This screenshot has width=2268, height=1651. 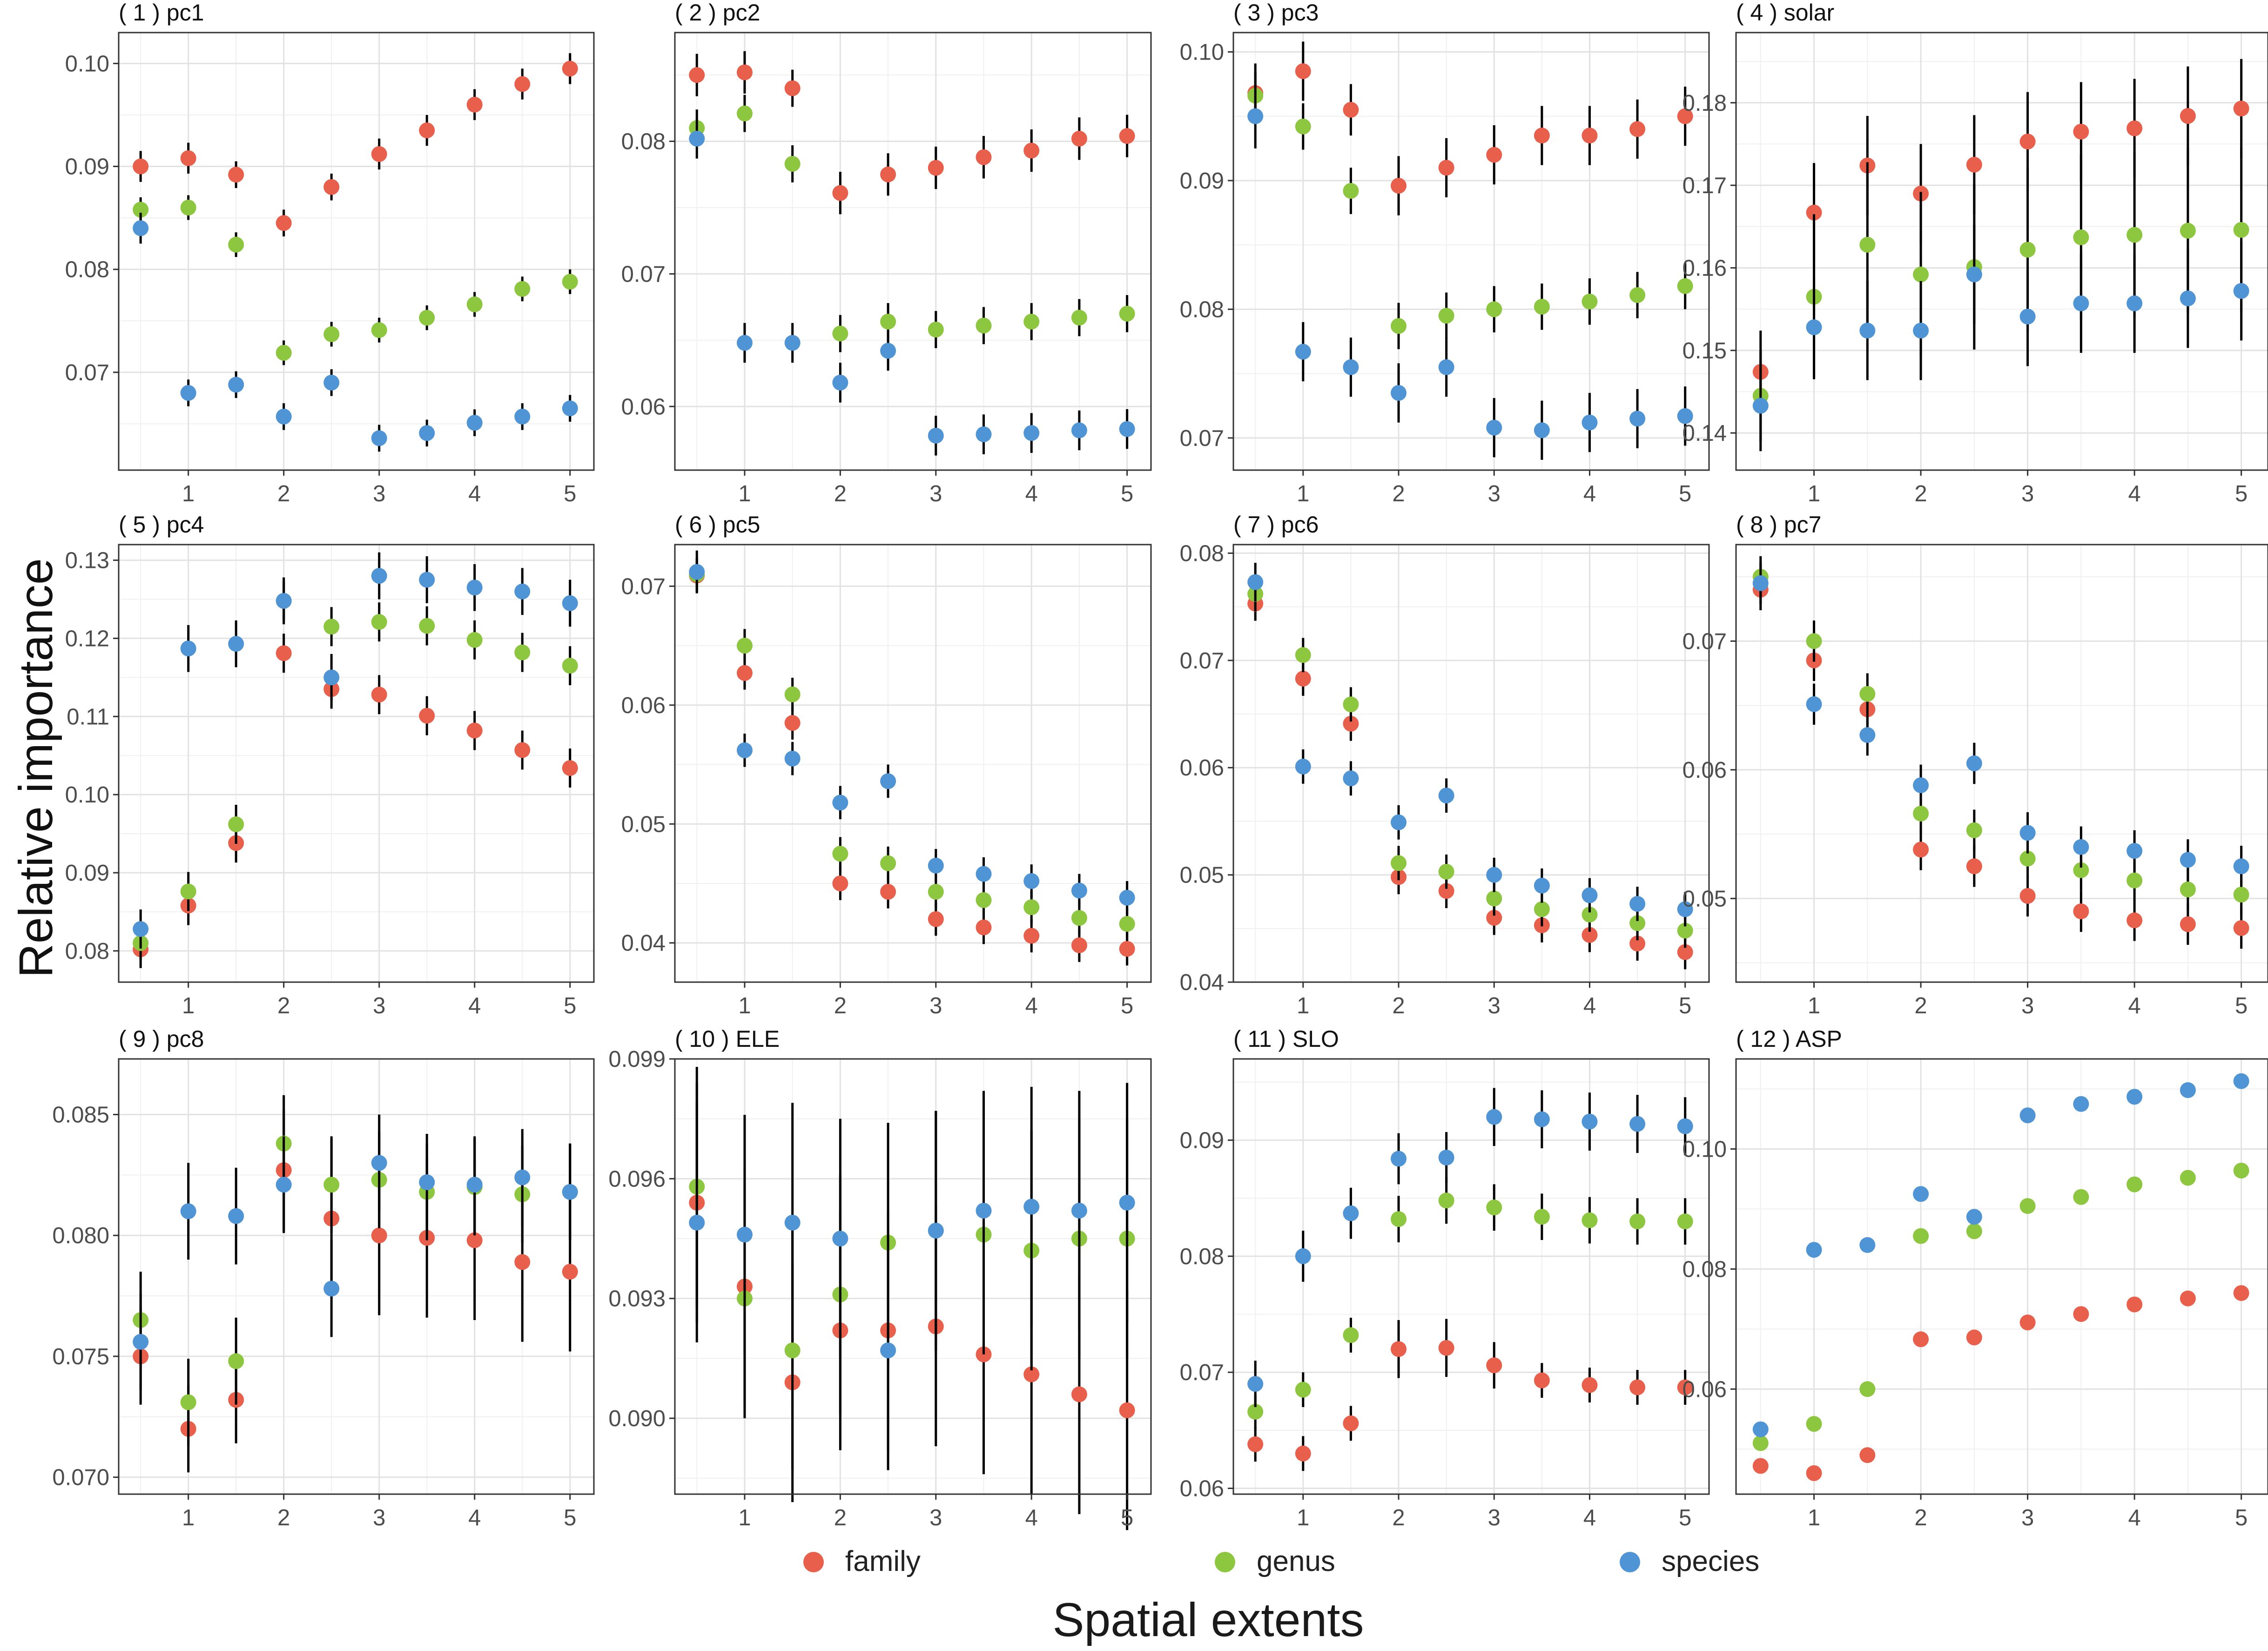 I want to click on panel-title: ( 8 ) pc7, so click(x=1778, y=525).